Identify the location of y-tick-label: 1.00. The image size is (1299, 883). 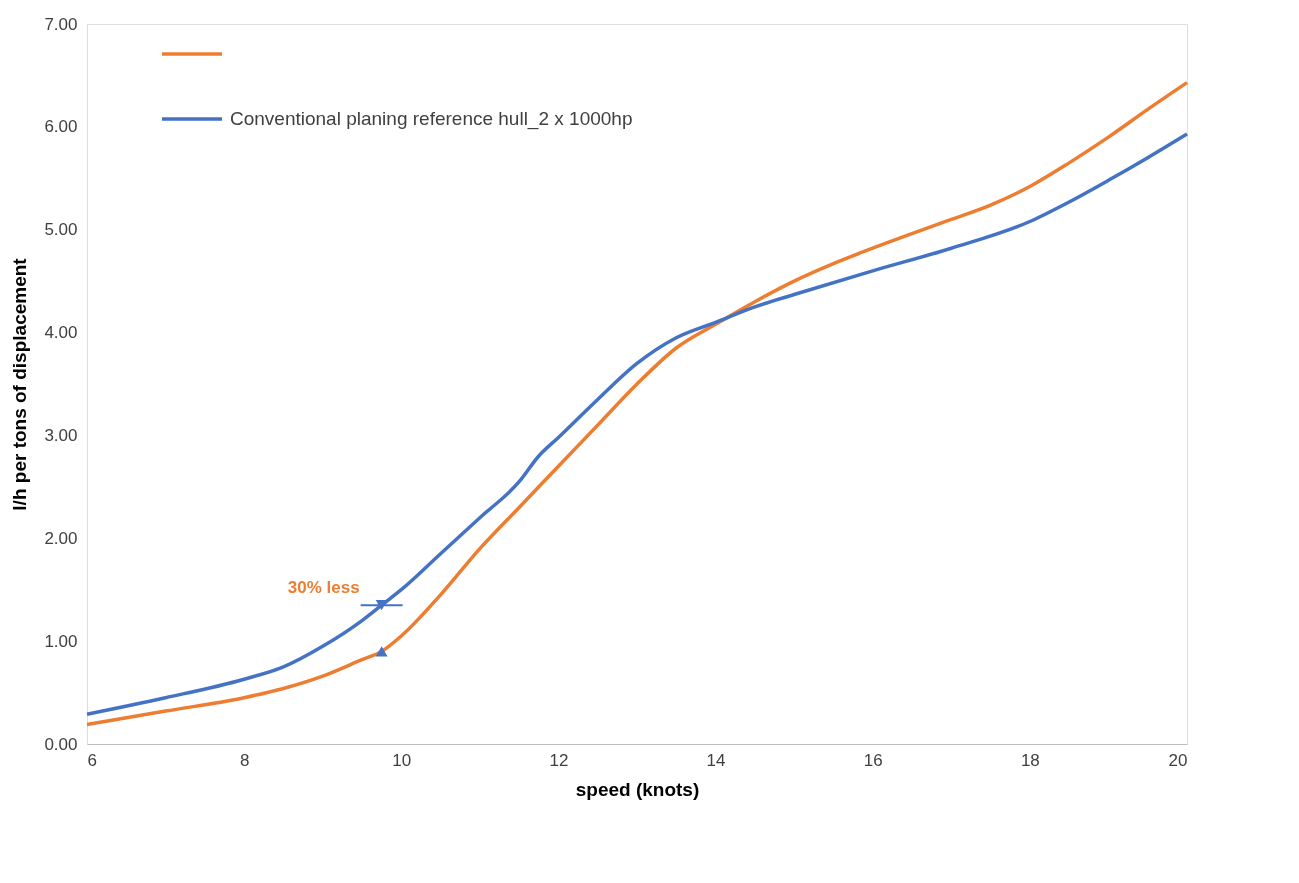
(61, 641).